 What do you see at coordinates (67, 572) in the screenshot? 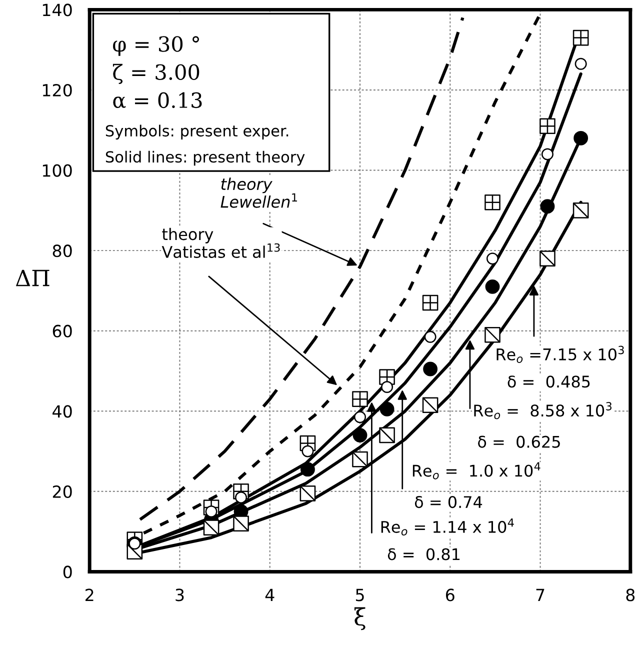
I see `y-tick-label: 0` at bounding box center [67, 572].